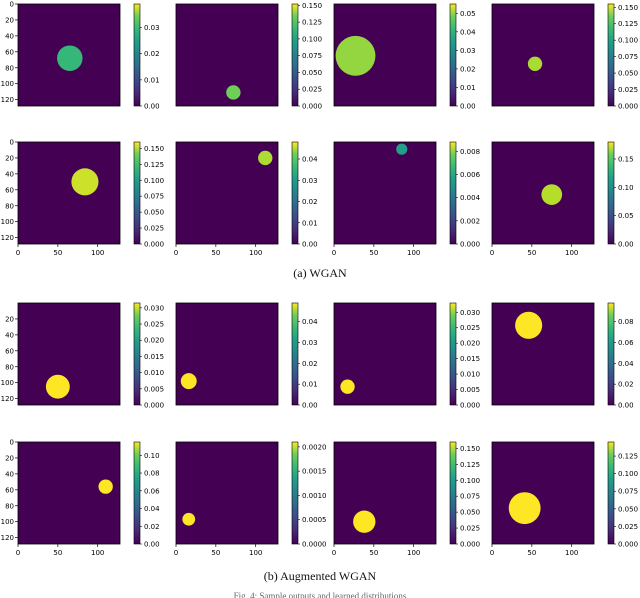  Describe the element at coordinates (314, 447) in the screenshot. I see `colorbar-tick-label: 0.0020` at that location.